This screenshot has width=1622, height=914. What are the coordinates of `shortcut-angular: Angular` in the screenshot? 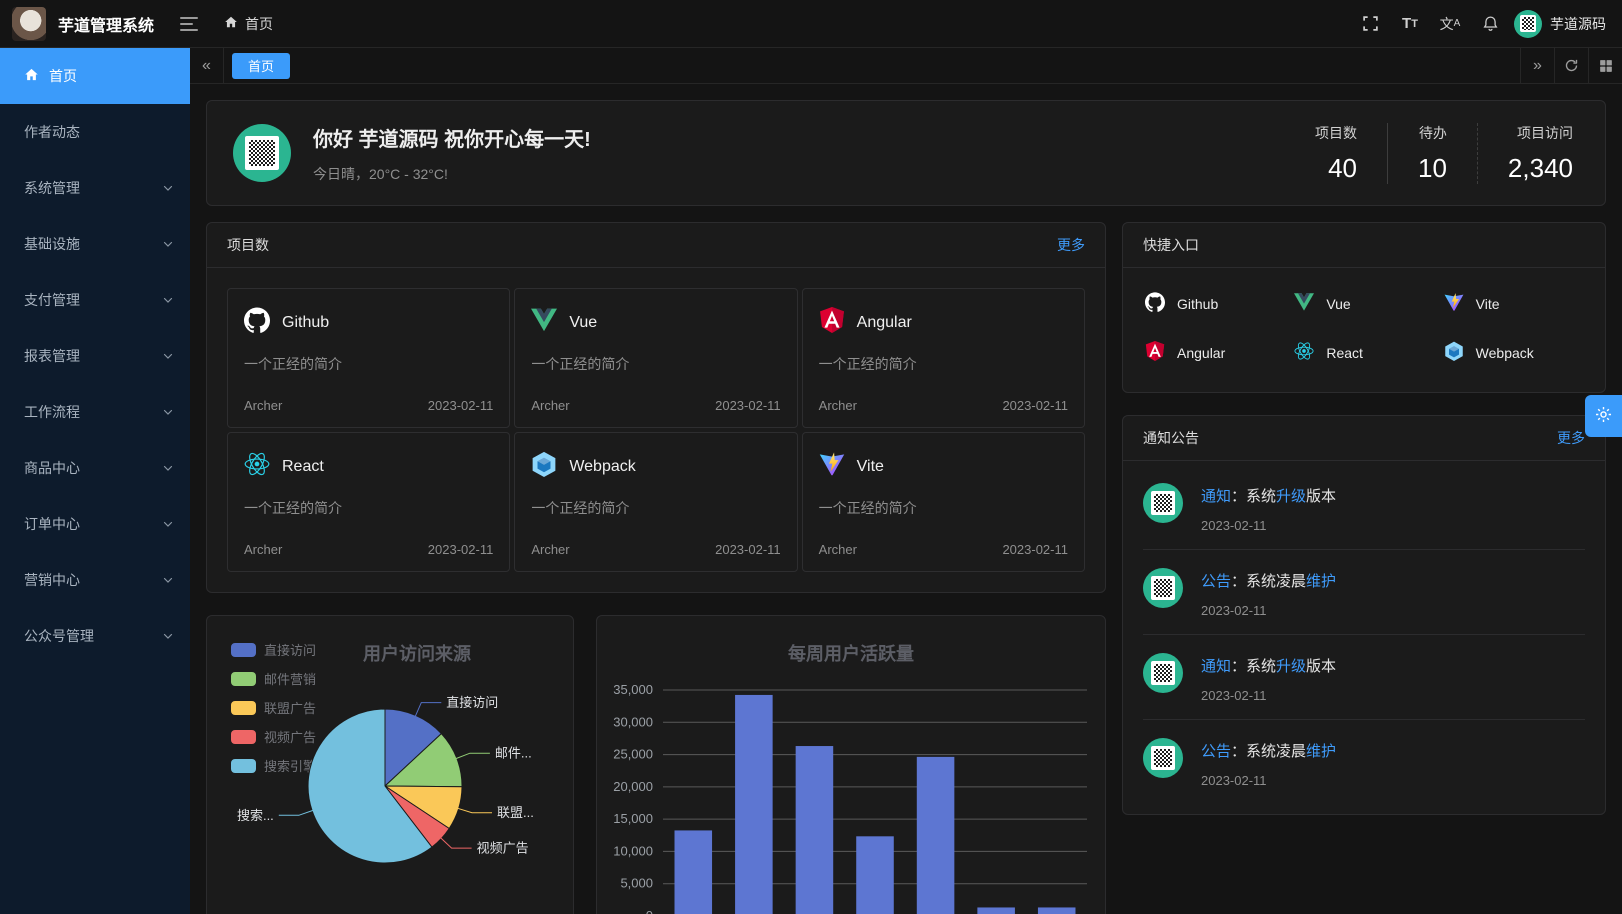 It's located at (1214, 352).